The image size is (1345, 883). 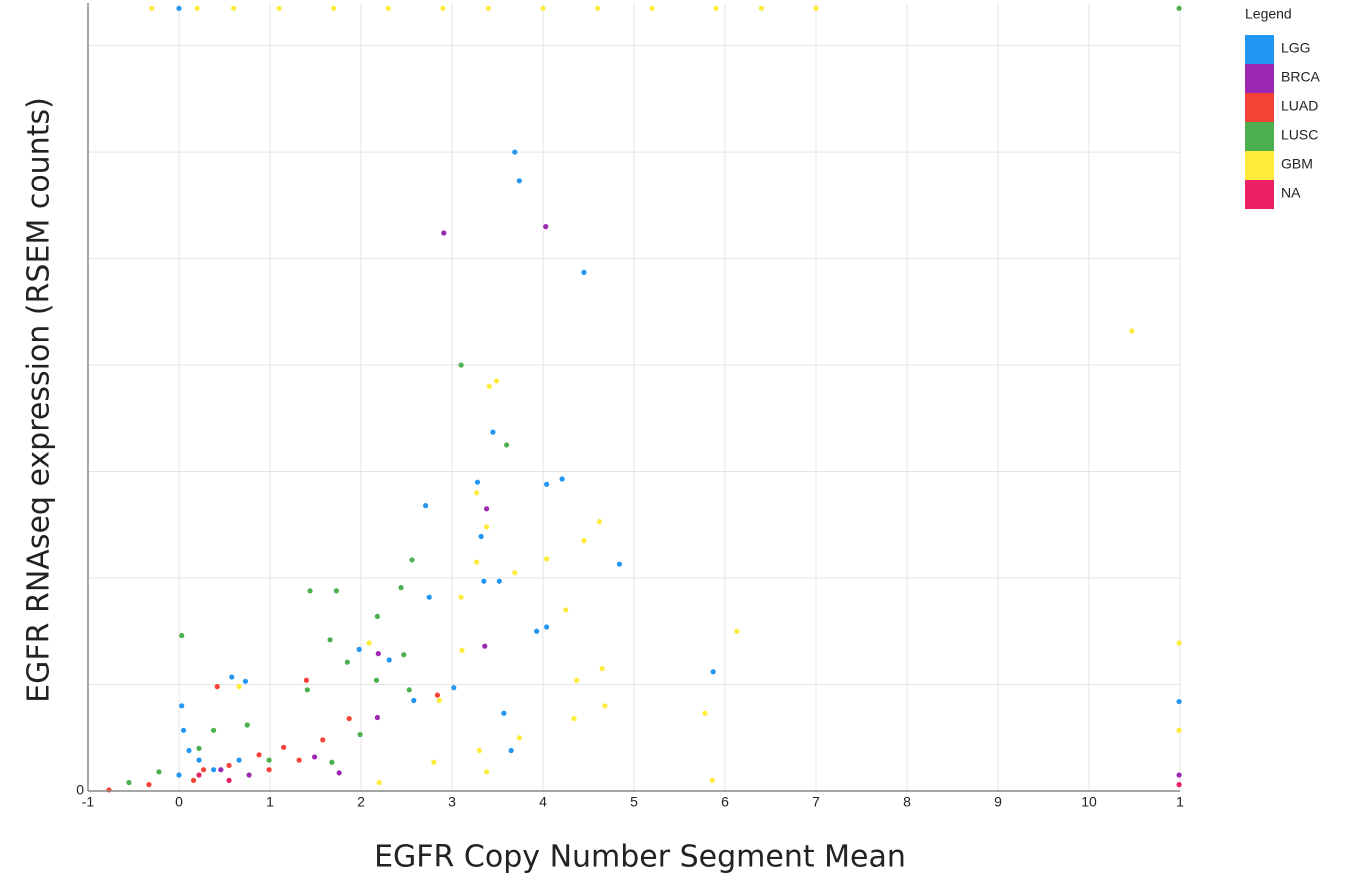 I want to click on legend-label: GBM, so click(x=1297, y=164).